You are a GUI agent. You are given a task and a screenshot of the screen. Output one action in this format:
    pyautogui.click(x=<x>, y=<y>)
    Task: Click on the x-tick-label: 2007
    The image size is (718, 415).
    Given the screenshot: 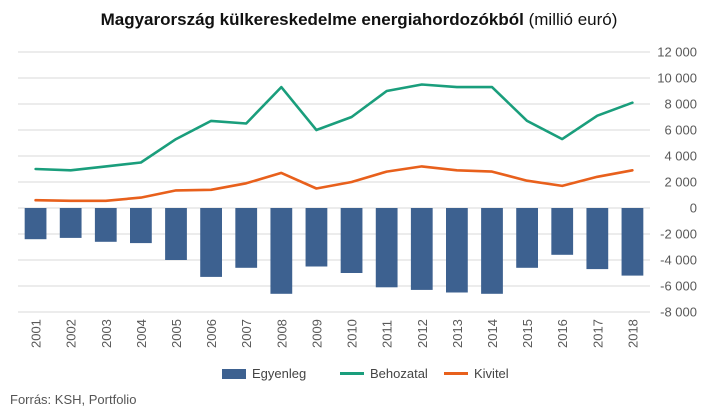 What is the action you would take?
    pyautogui.click(x=246, y=333)
    